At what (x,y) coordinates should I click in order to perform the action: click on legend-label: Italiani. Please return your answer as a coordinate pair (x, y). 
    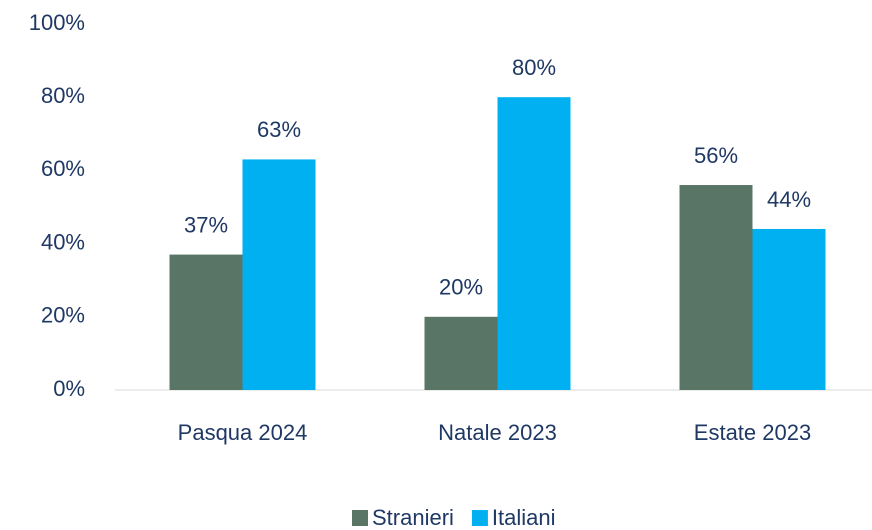
    Looking at the image, I should click on (524, 517).